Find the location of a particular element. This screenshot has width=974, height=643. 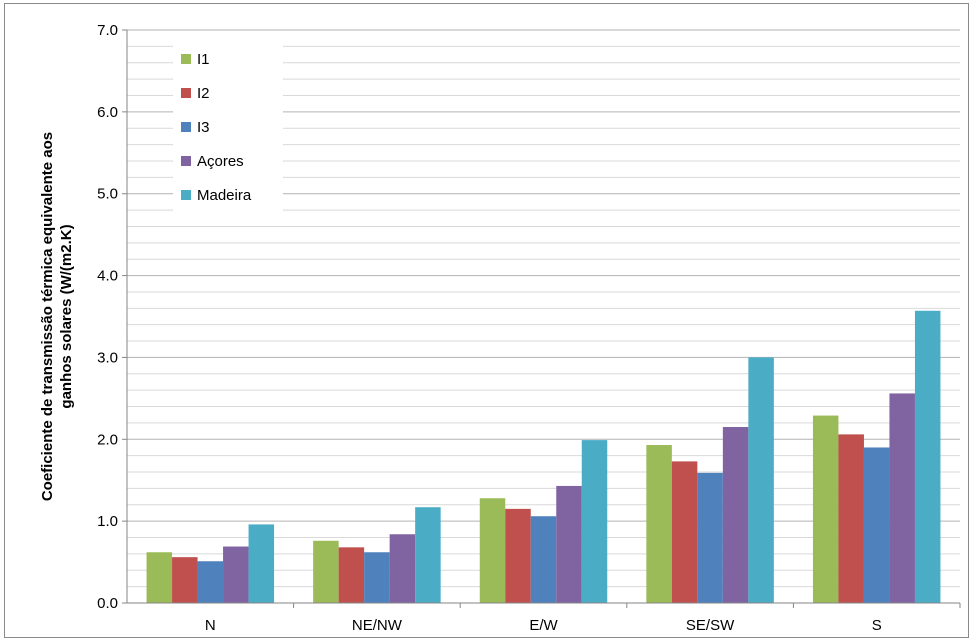

bar-madeira-ne-nw is located at coordinates (428, 555).